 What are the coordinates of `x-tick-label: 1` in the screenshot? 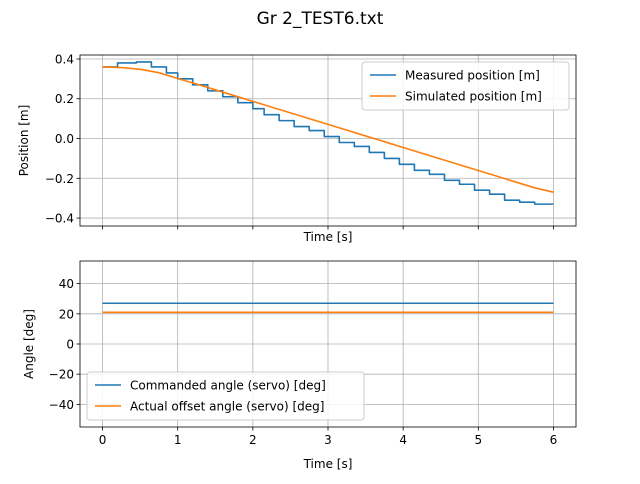 It's located at (178, 440).